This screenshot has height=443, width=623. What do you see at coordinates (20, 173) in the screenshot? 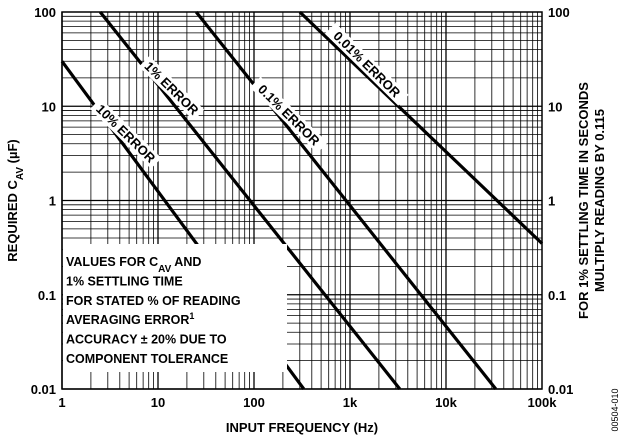
I see `y-axis-title-sub: AV` at bounding box center [20, 173].